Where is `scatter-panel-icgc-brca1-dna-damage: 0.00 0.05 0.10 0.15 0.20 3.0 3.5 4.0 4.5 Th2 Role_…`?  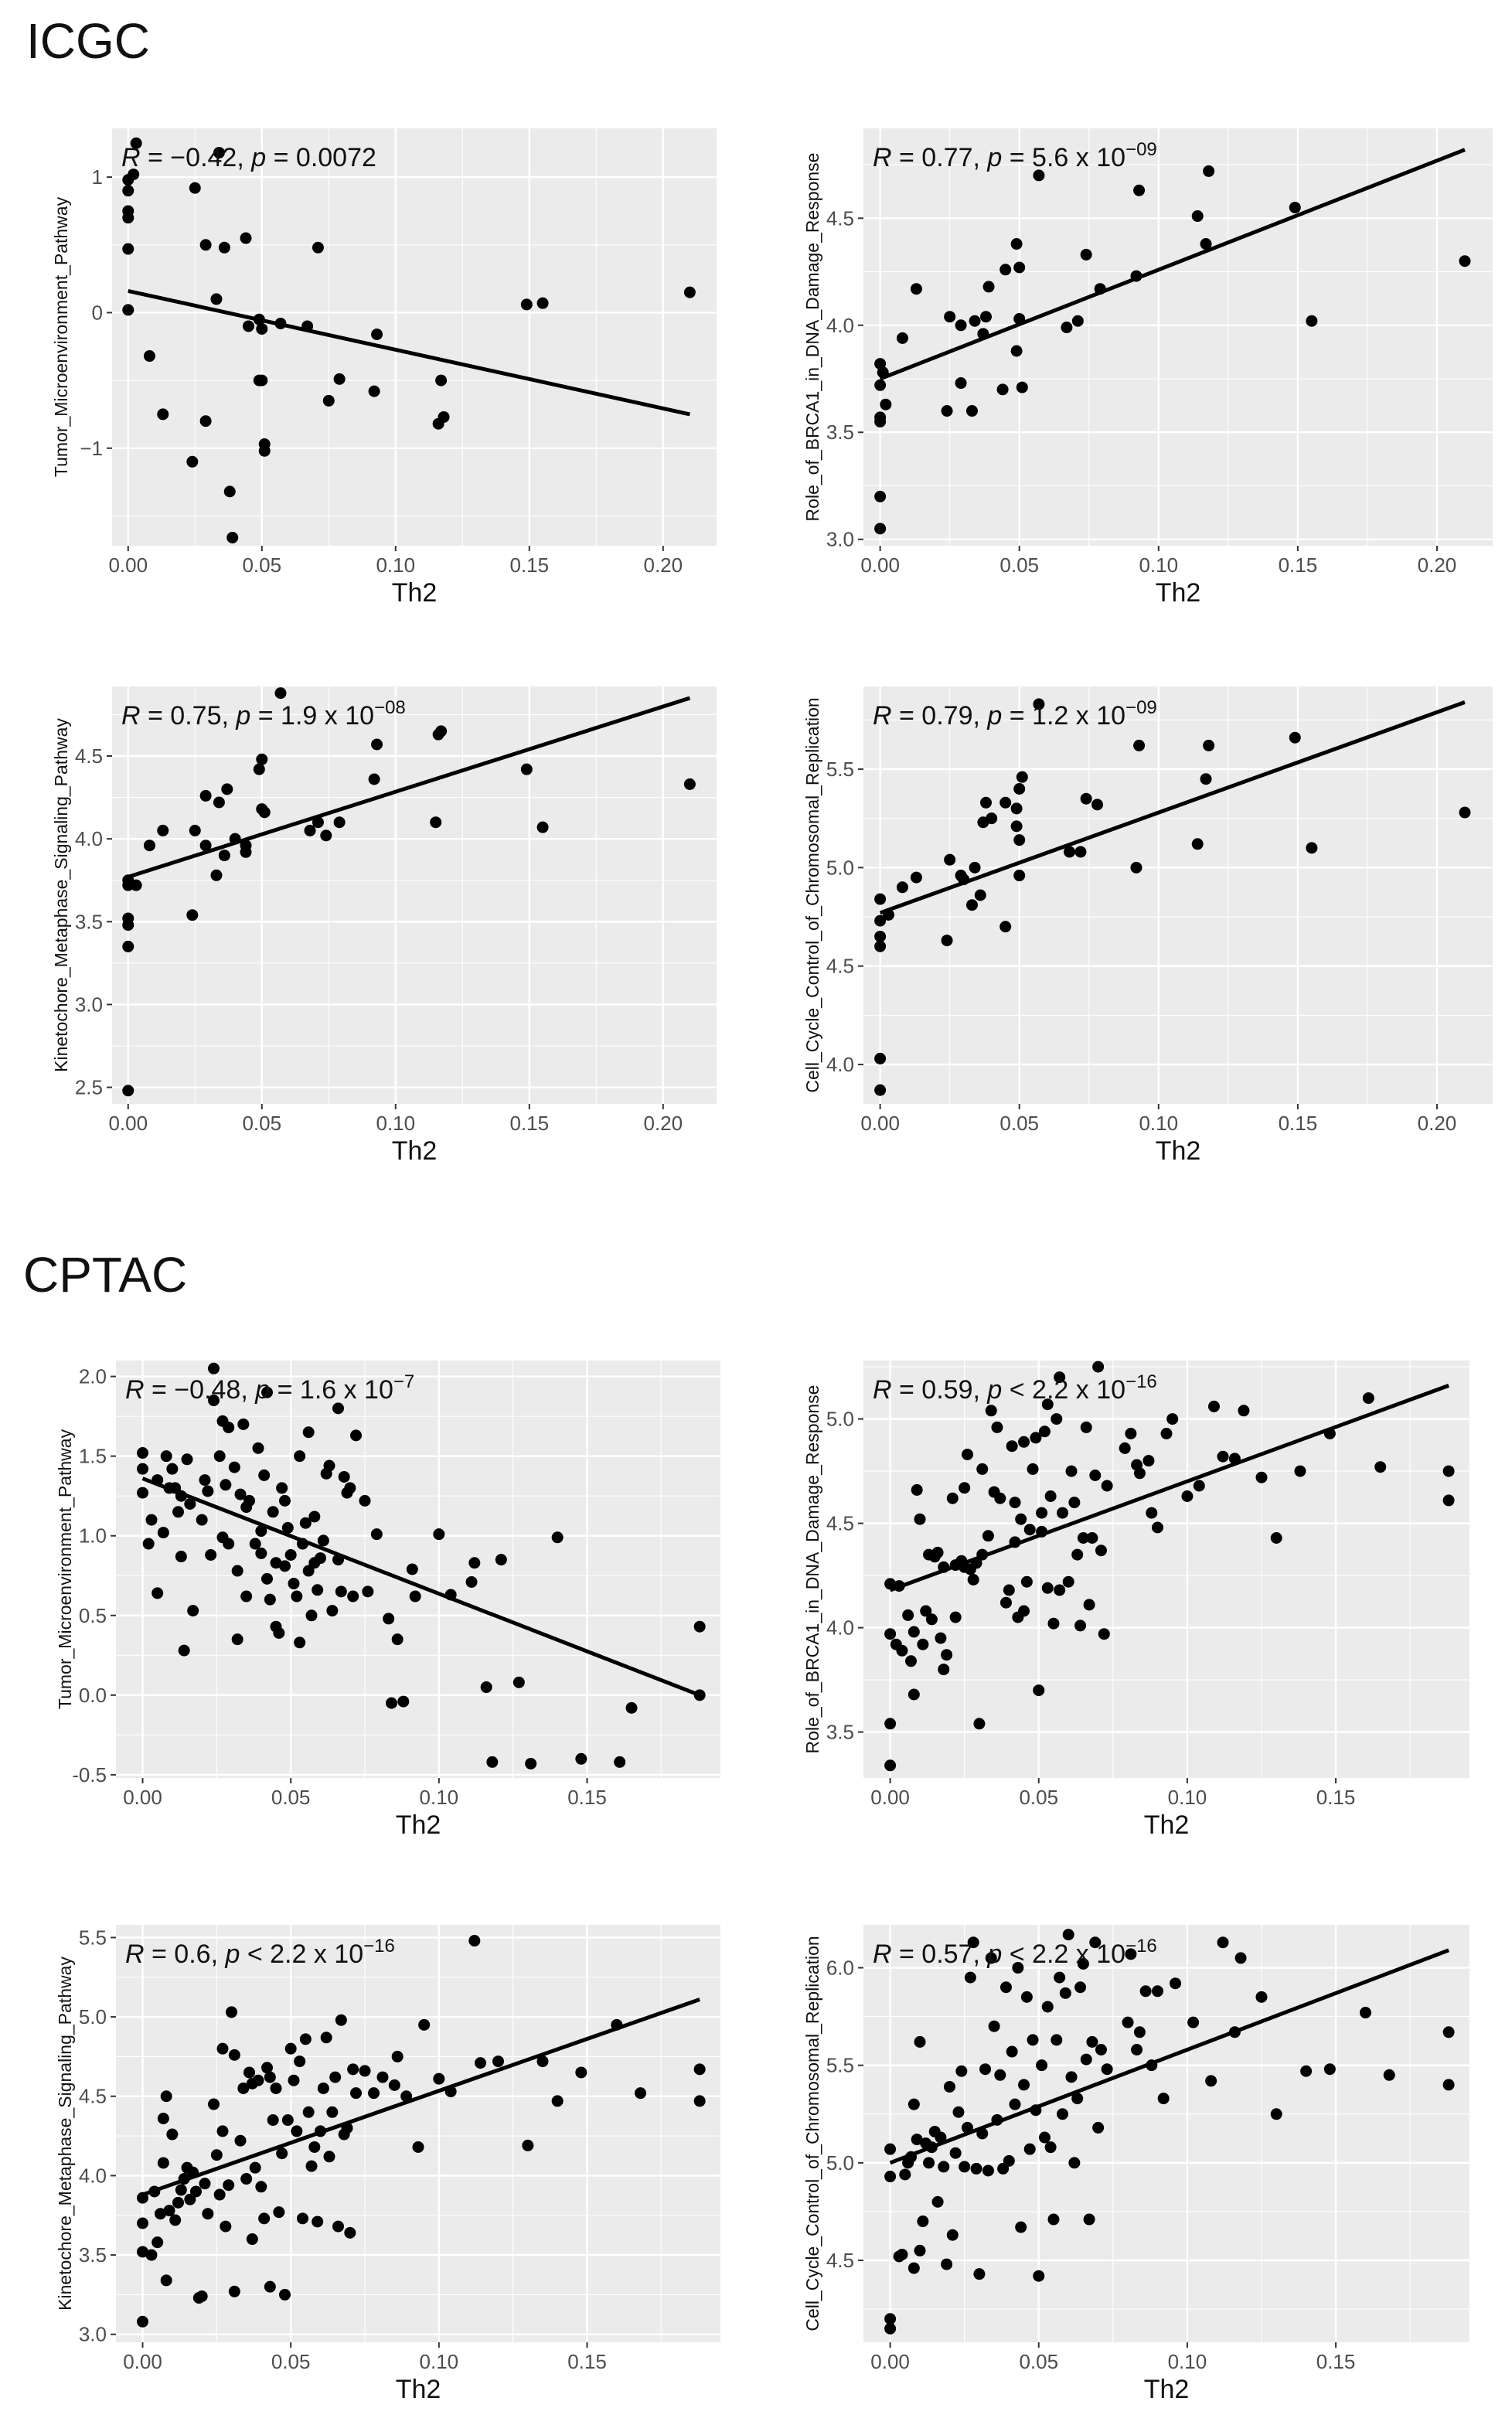 scatter-panel-icgc-brca1-dna-damage: 0.00 0.05 0.10 0.15 0.20 3.0 3.5 4.0 4.5 Th2 Role_… is located at coordinates (1147, 368).